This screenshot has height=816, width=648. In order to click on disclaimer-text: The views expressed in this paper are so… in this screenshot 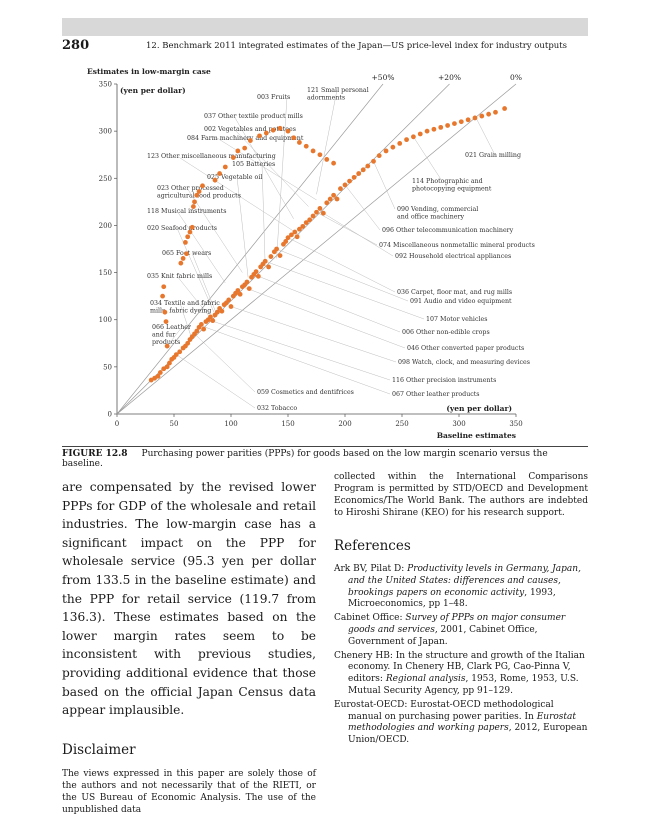, I will do `click(189, 791)`.